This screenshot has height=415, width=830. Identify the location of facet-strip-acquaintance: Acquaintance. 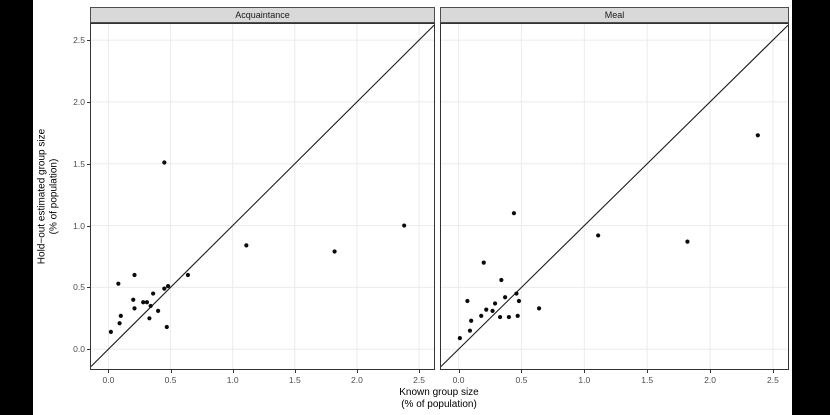
(262, 15).